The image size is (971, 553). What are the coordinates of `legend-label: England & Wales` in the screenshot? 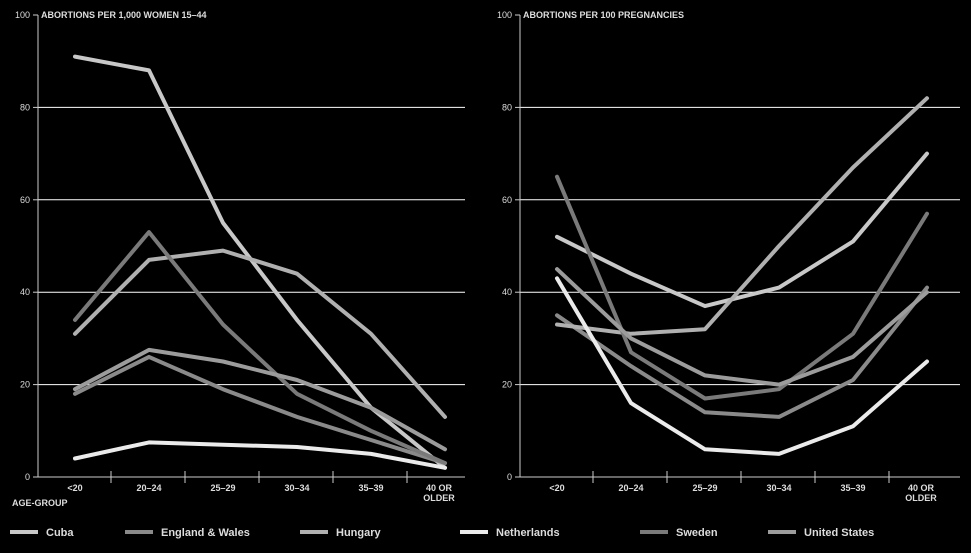 It's located at (205, 533).